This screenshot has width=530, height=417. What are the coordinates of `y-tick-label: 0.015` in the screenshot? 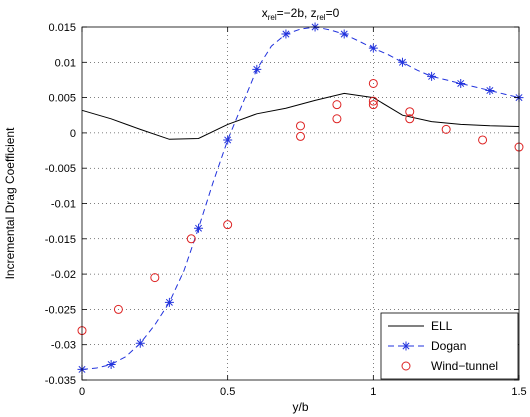 It's located at (62, 28).